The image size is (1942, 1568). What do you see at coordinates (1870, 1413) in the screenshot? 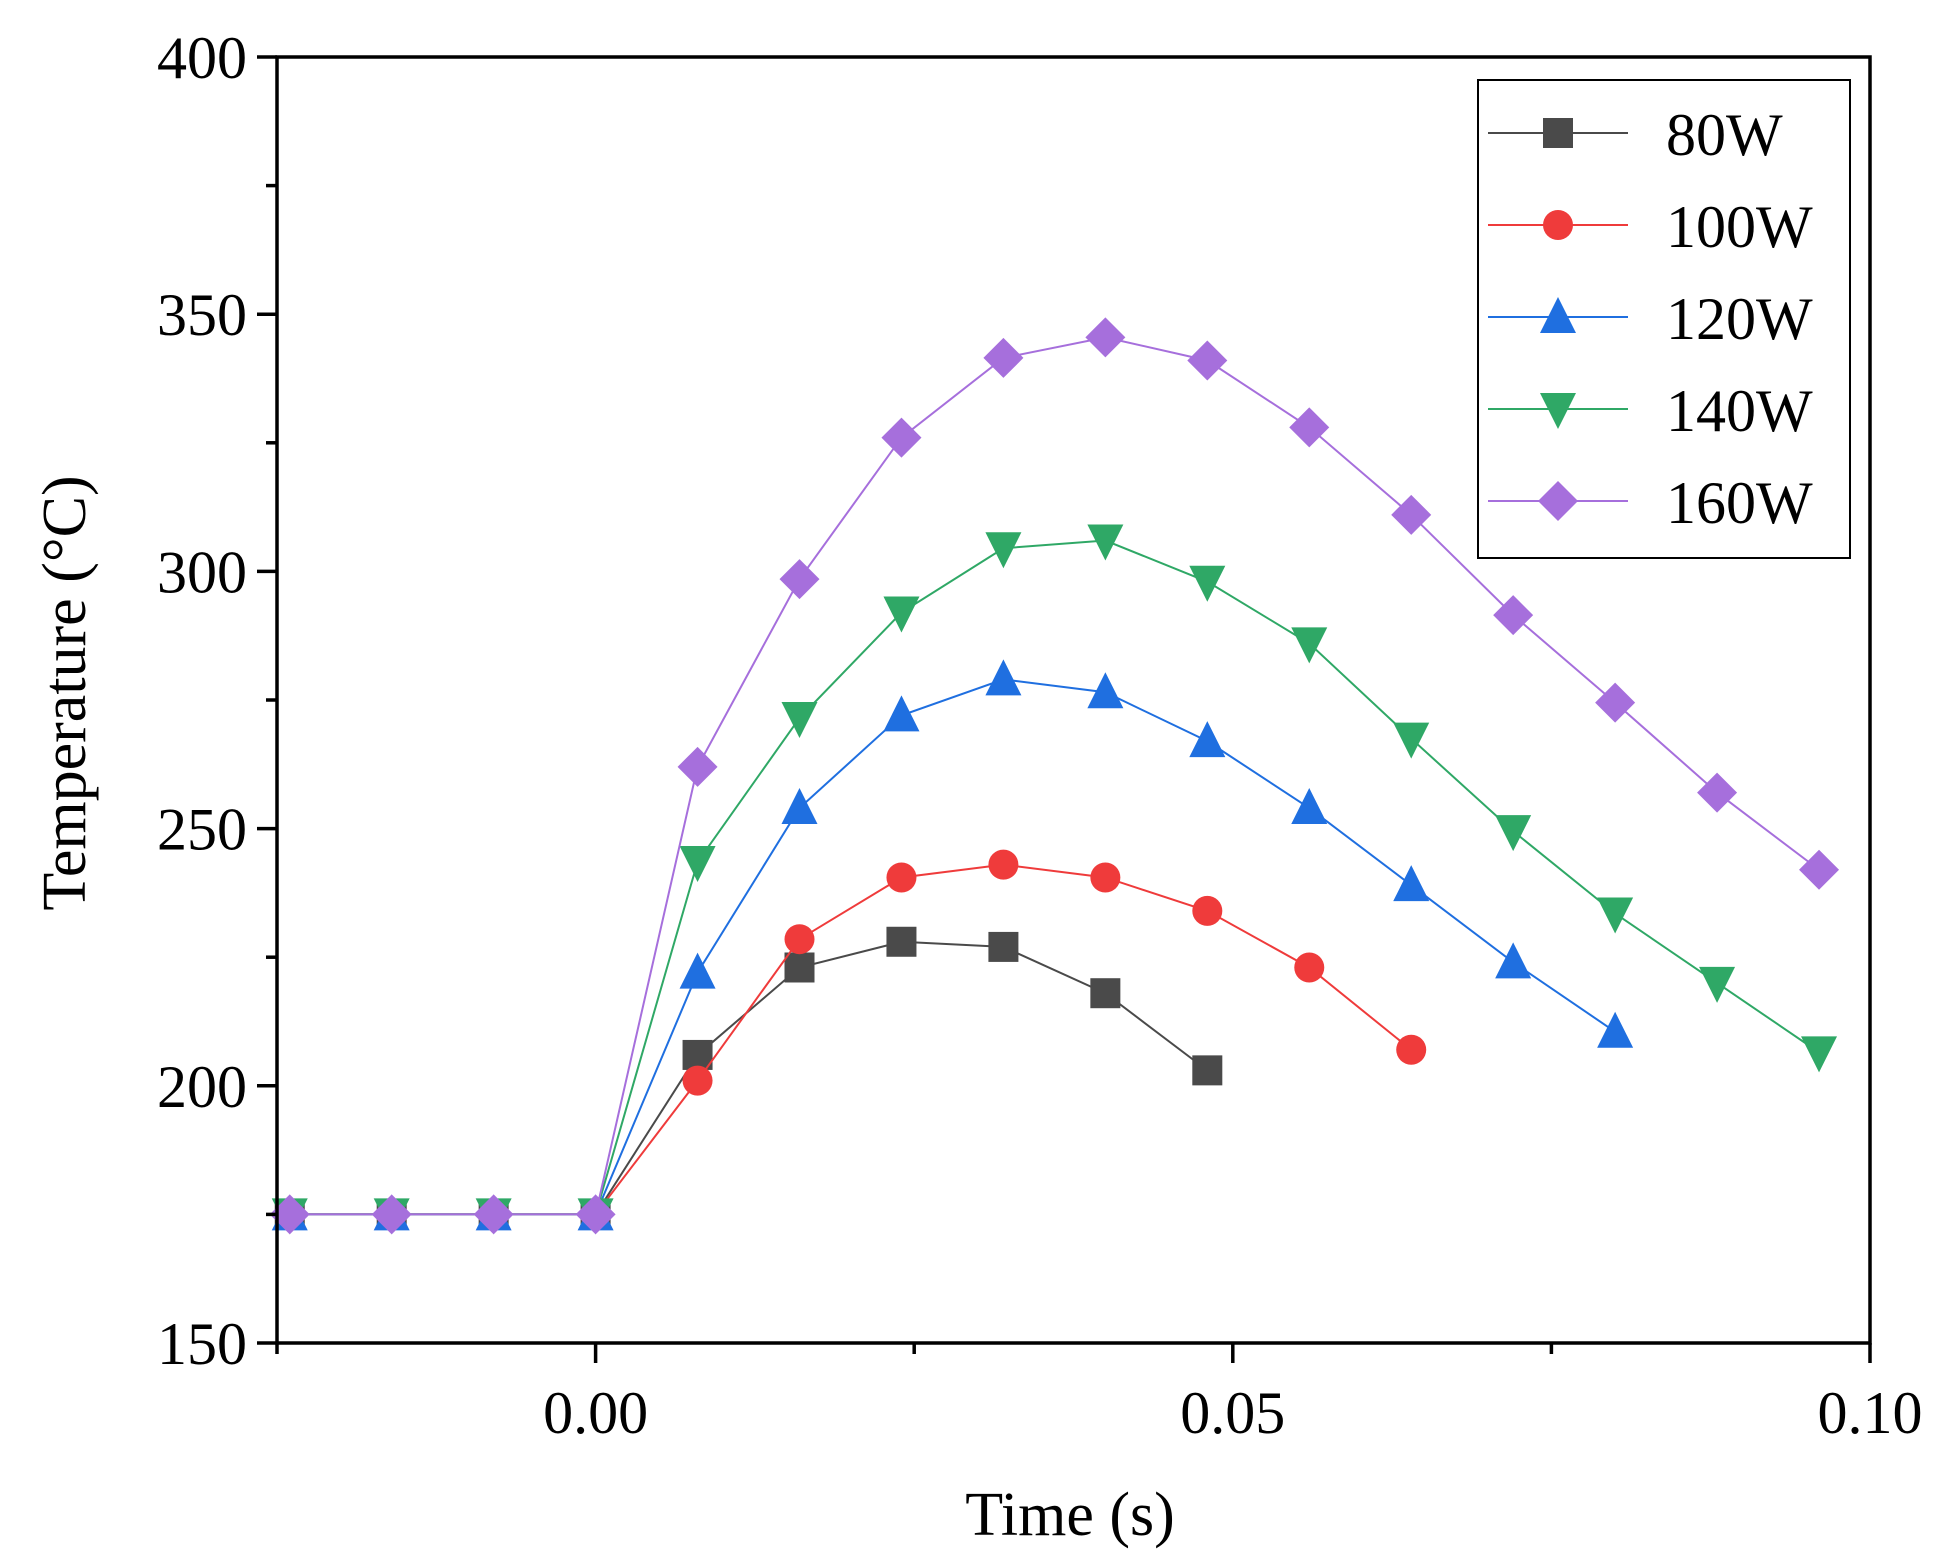
I see `x-tick-label: 0.10` at bounding box center [1870, 1413].